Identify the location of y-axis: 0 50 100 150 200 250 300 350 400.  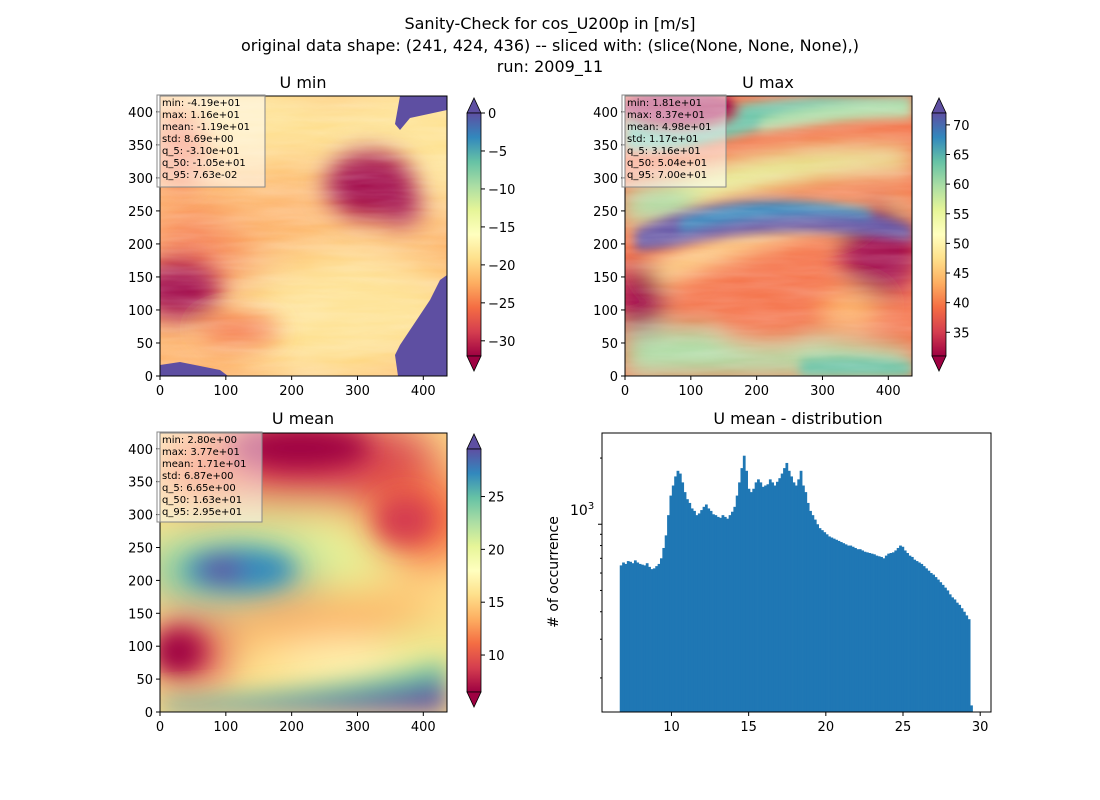
(144, 245).